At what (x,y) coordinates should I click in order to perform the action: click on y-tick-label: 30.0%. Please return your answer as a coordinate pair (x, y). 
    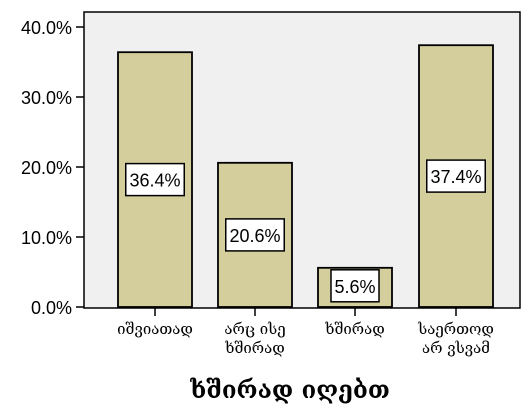
    Looking at the image, I should click on (46, 98).